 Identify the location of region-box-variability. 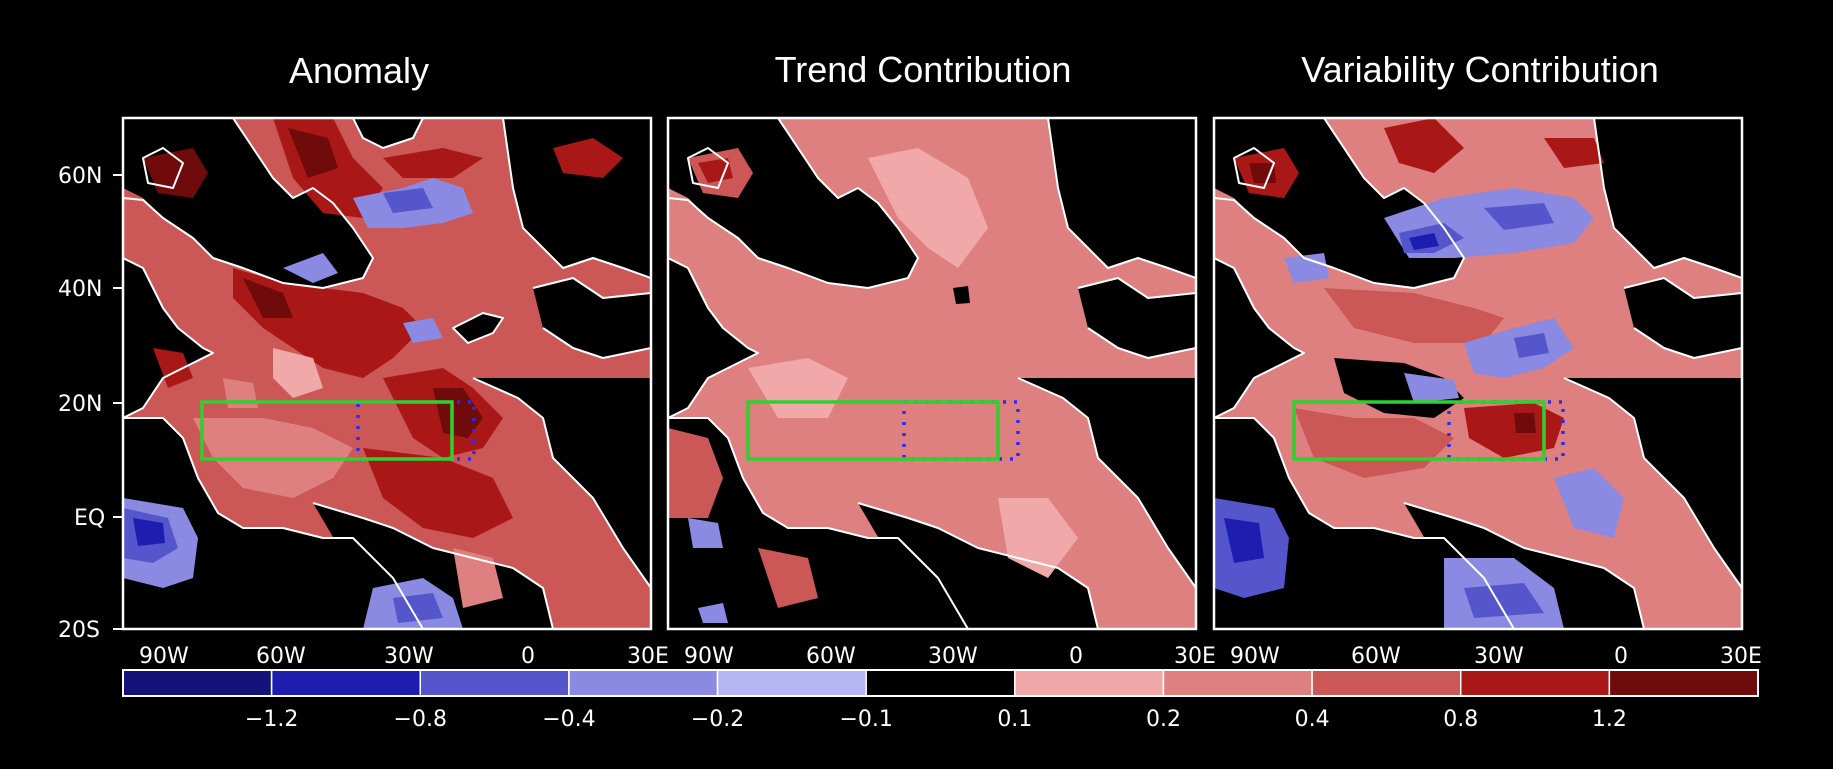
(1419, 430).